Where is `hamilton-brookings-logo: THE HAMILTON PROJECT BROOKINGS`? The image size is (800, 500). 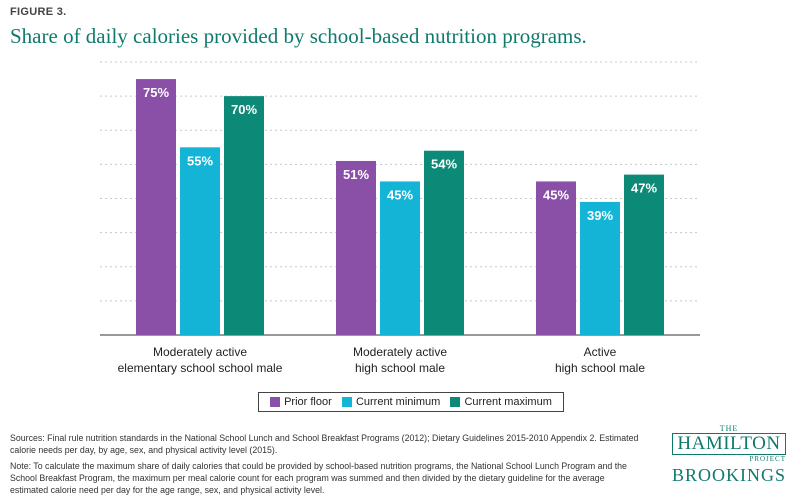 hamilton-brookings-logo: THE HAMILTON PROJECT BROOKINGS is located at coordinates (729, 455).